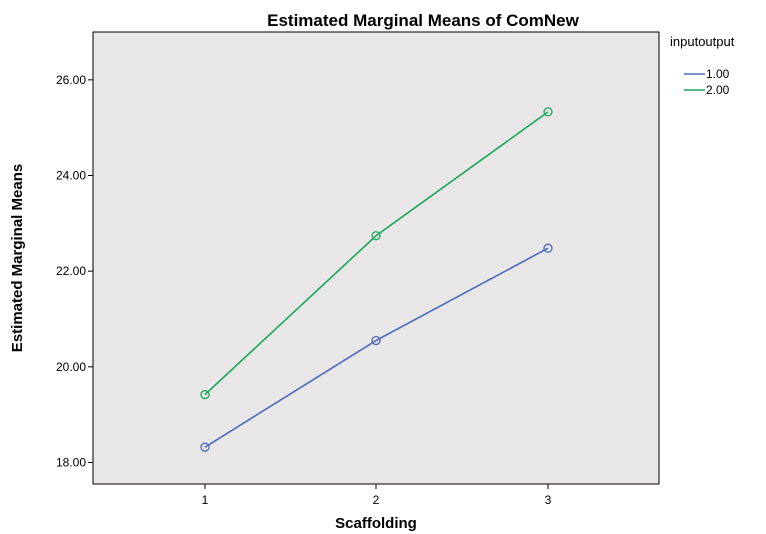 Image resolution: width=766 pixels, height=534 pixels. Describe the element at coordinates (17, 258) in the screenshot. I see `y-axis-title: Estimated Marginal Means` at that location.